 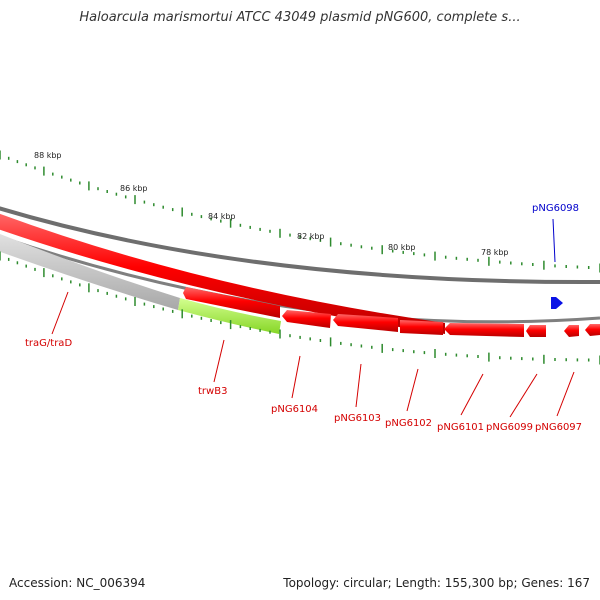 What do you see at coordinates (460, 427) in the screenshot?
I see `gene-label-pNG6101: pNG6101` at bounding box center [460, 427].